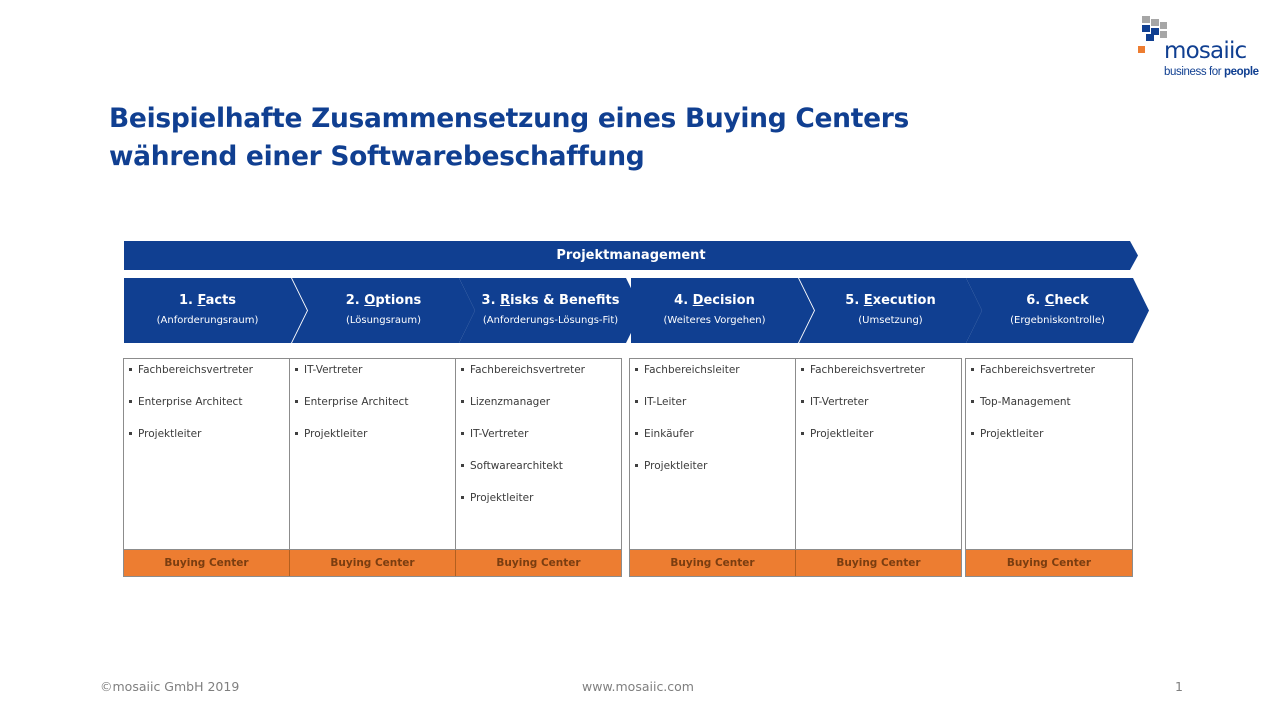  I want to click on page-number: 1, so click(1179, 686).